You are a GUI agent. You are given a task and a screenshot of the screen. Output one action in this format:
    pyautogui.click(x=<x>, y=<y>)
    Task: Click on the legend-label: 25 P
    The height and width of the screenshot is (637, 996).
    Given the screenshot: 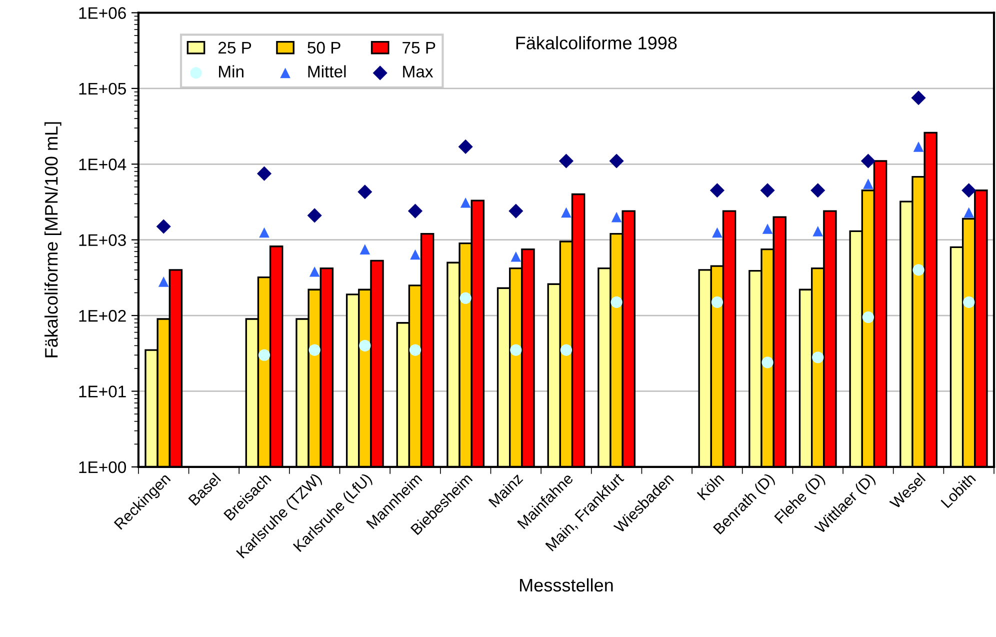 What is the action you would take?
    pyautogui.click(x=235, y=48)
    